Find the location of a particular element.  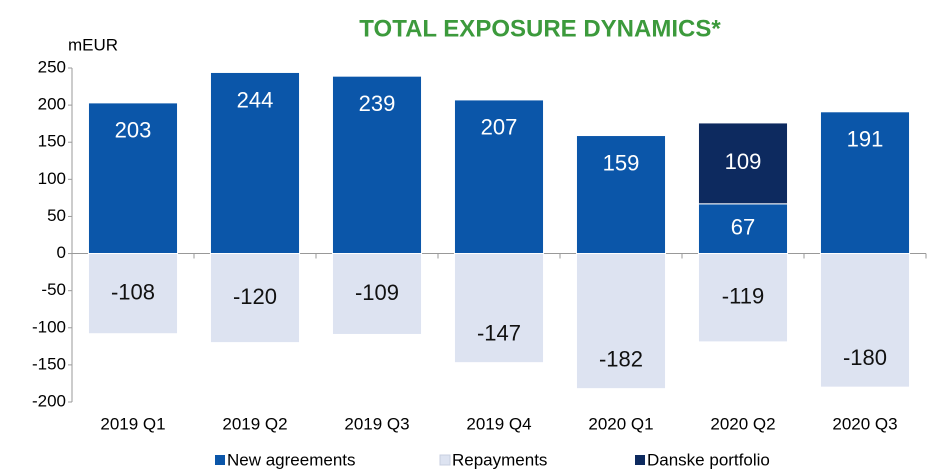

data-label: -108 is located at coordinates (133, 291).